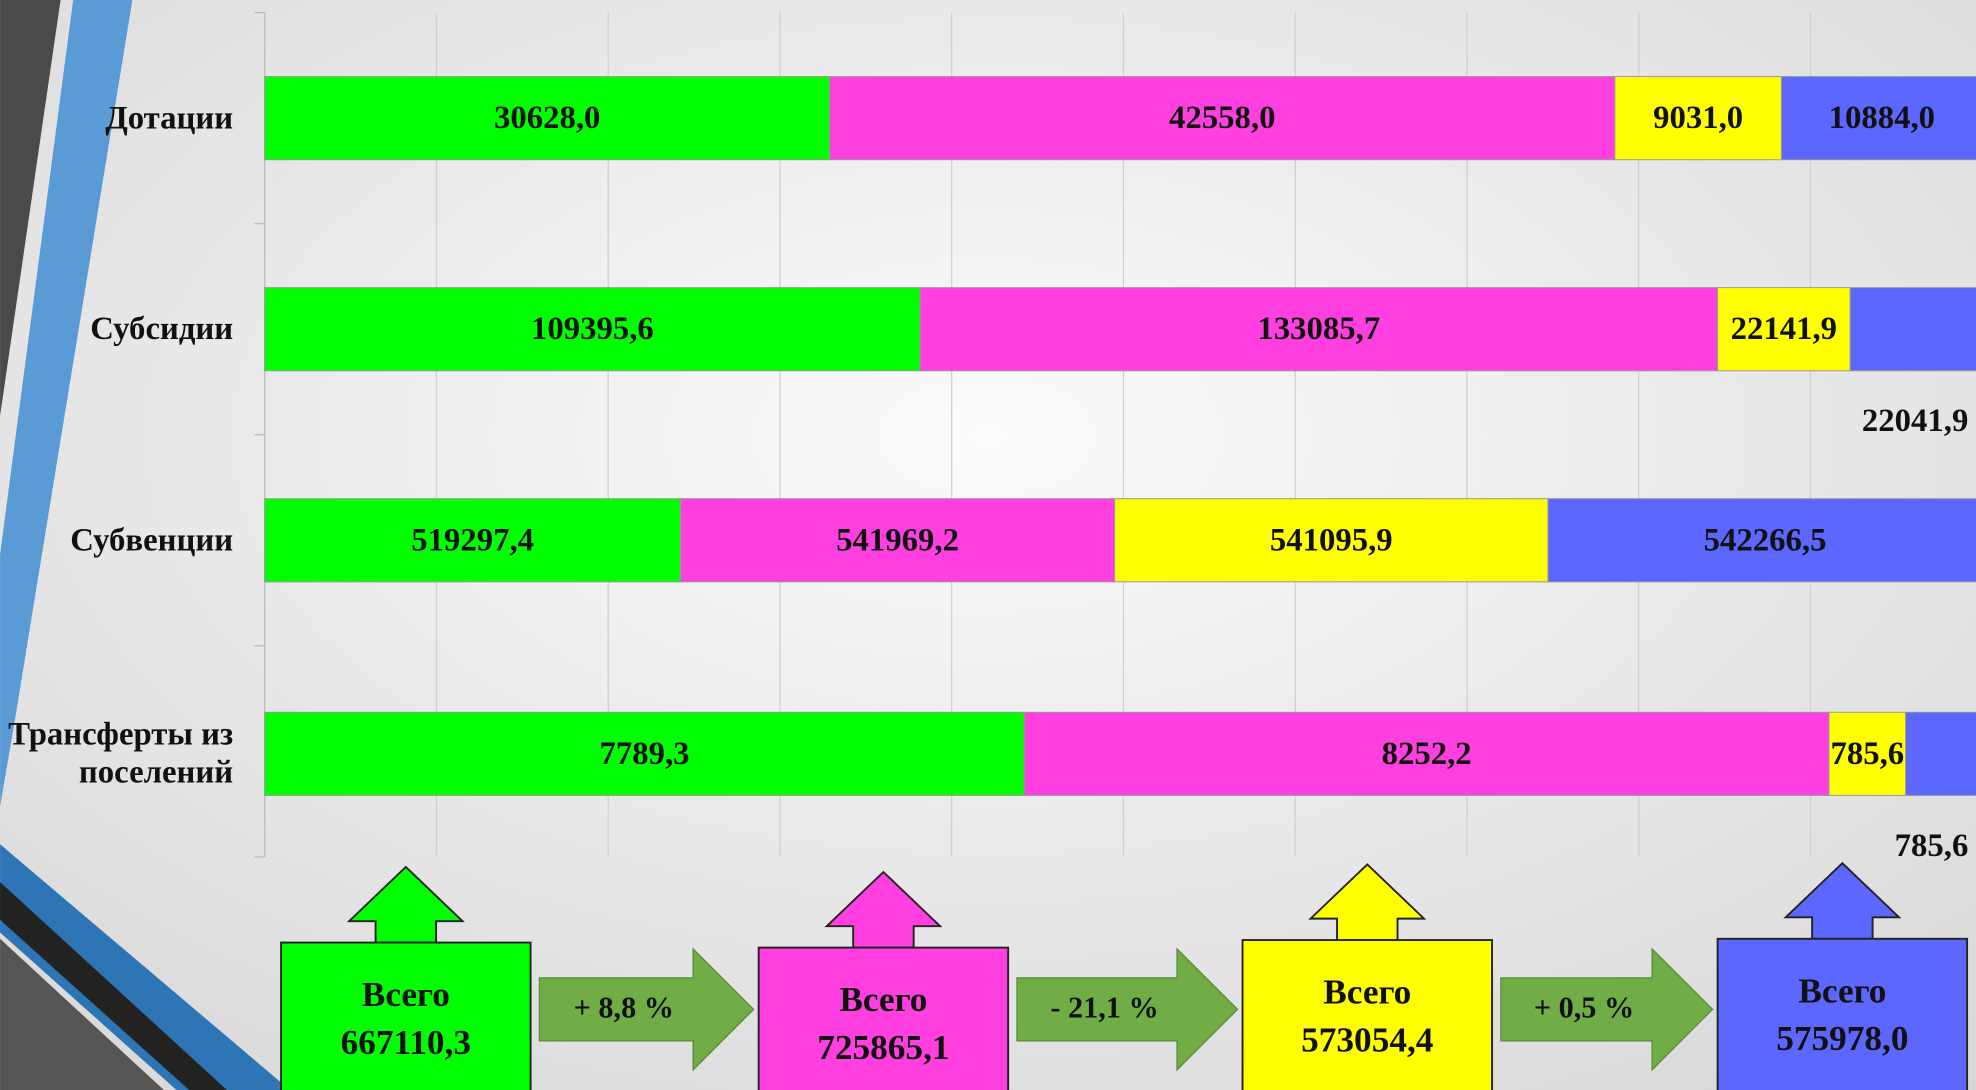  I want to click on total-value: 725865,1, so click(883, 1047).